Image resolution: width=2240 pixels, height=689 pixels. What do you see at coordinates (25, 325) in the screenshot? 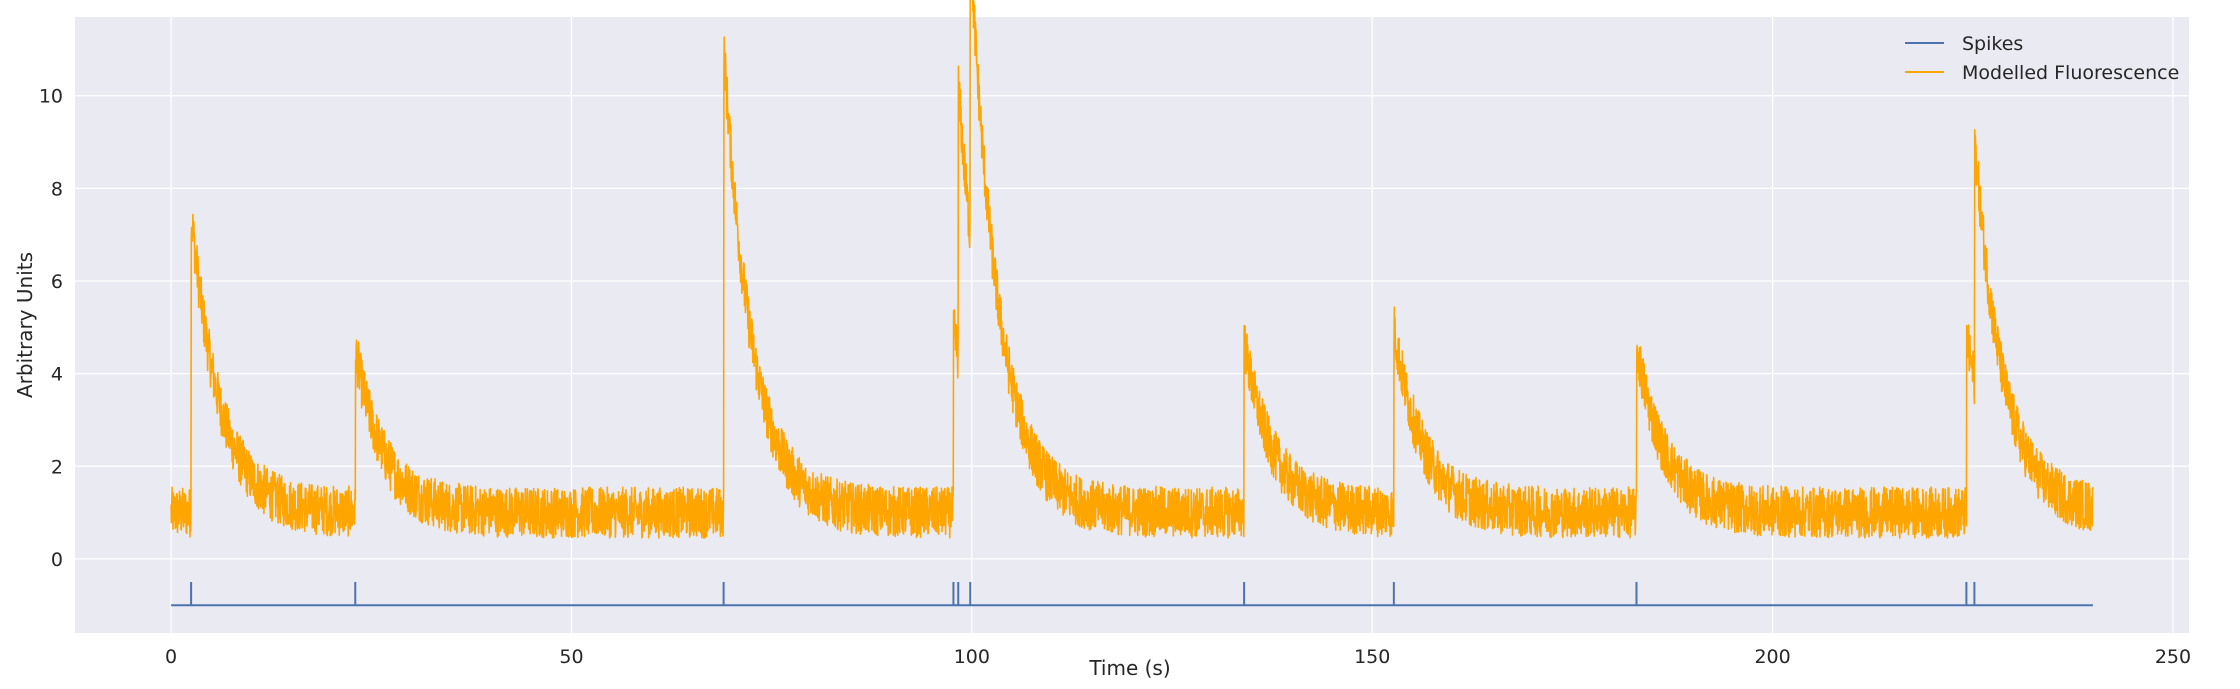
I see `y-axis-label: Arbitrary Units` at bounding box center [25, 325].